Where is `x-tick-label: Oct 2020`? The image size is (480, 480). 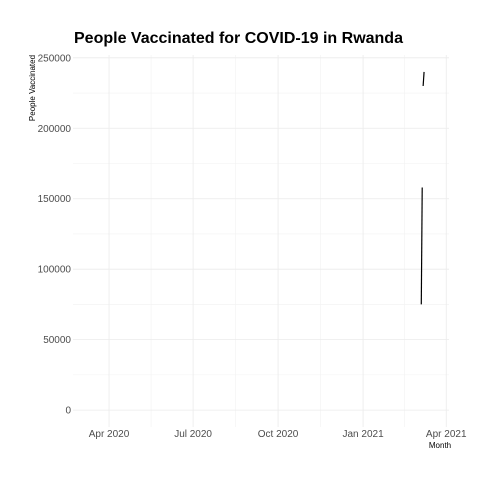 x-tick-label: Oct 2020 is located at coordinates (278, 434).